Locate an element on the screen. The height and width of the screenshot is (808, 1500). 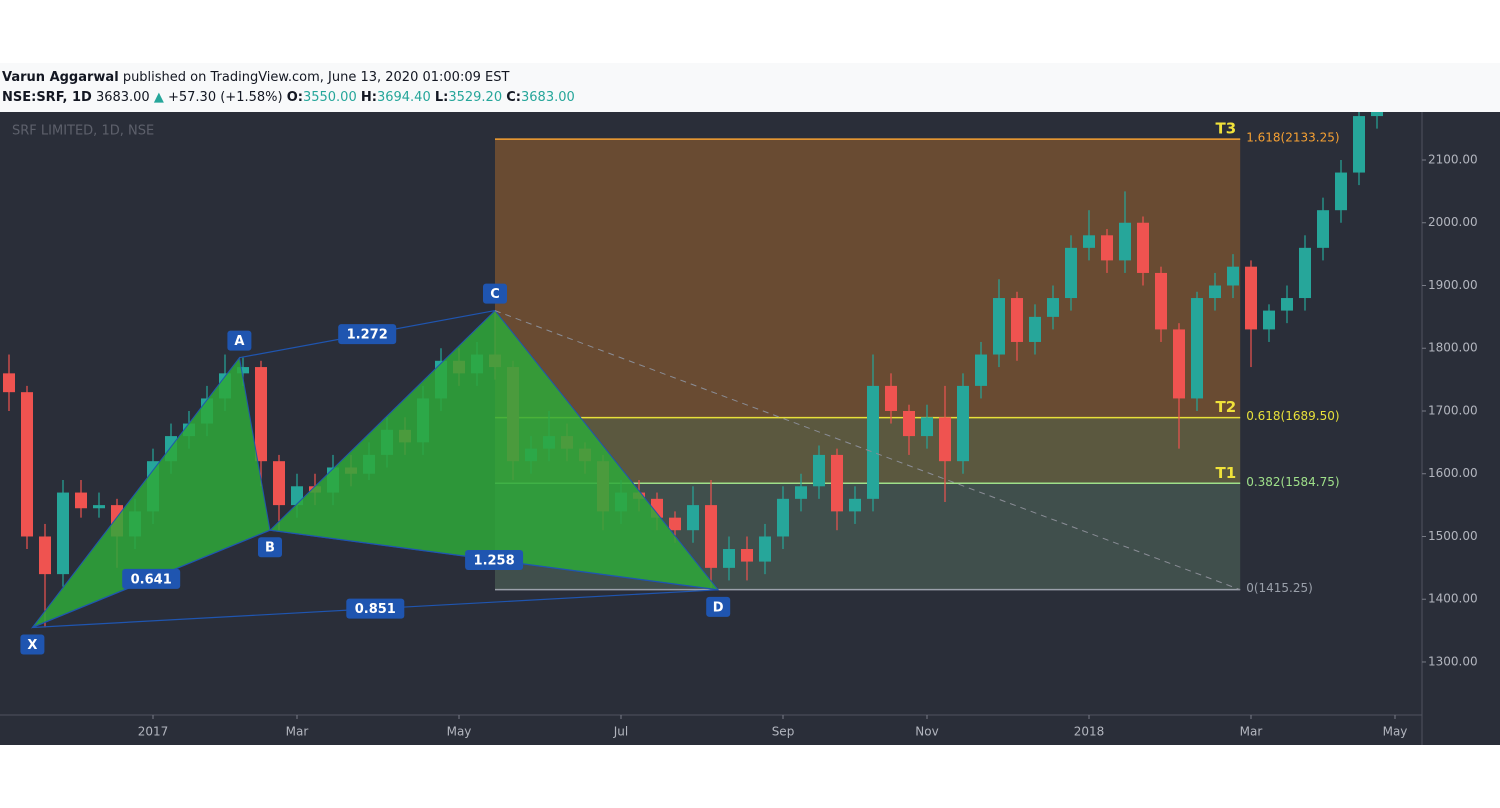
target-label: T1 is located at coordinates (1226, 473).